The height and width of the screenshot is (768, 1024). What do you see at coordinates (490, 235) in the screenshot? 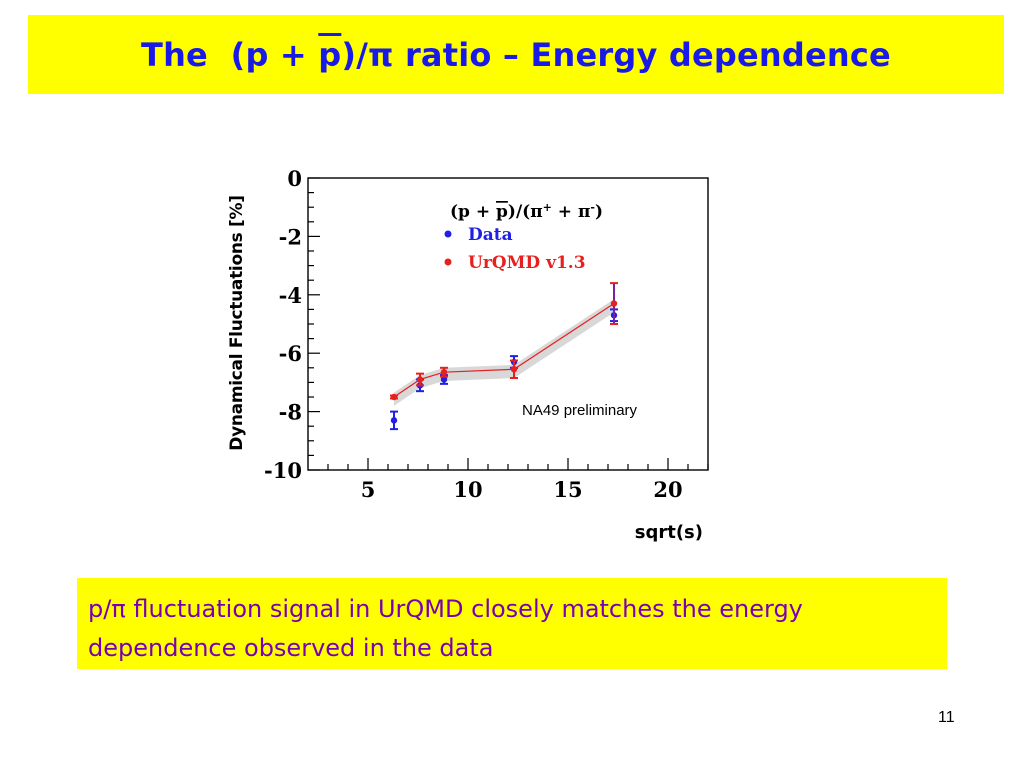
I see `legend-label: Data` at bounding box center [490, 235].